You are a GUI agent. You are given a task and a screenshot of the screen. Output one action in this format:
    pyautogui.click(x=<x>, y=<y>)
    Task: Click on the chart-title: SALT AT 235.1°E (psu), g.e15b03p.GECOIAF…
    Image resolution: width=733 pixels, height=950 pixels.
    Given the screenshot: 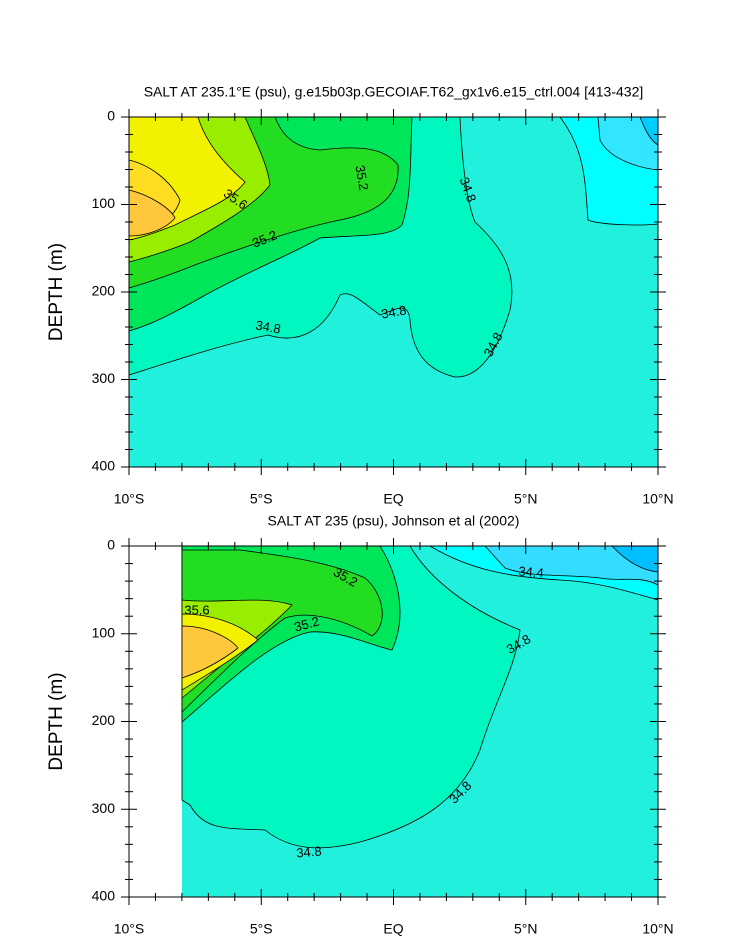 What is the action you would take?
    pyautogui.click(x=394, y=92)
    